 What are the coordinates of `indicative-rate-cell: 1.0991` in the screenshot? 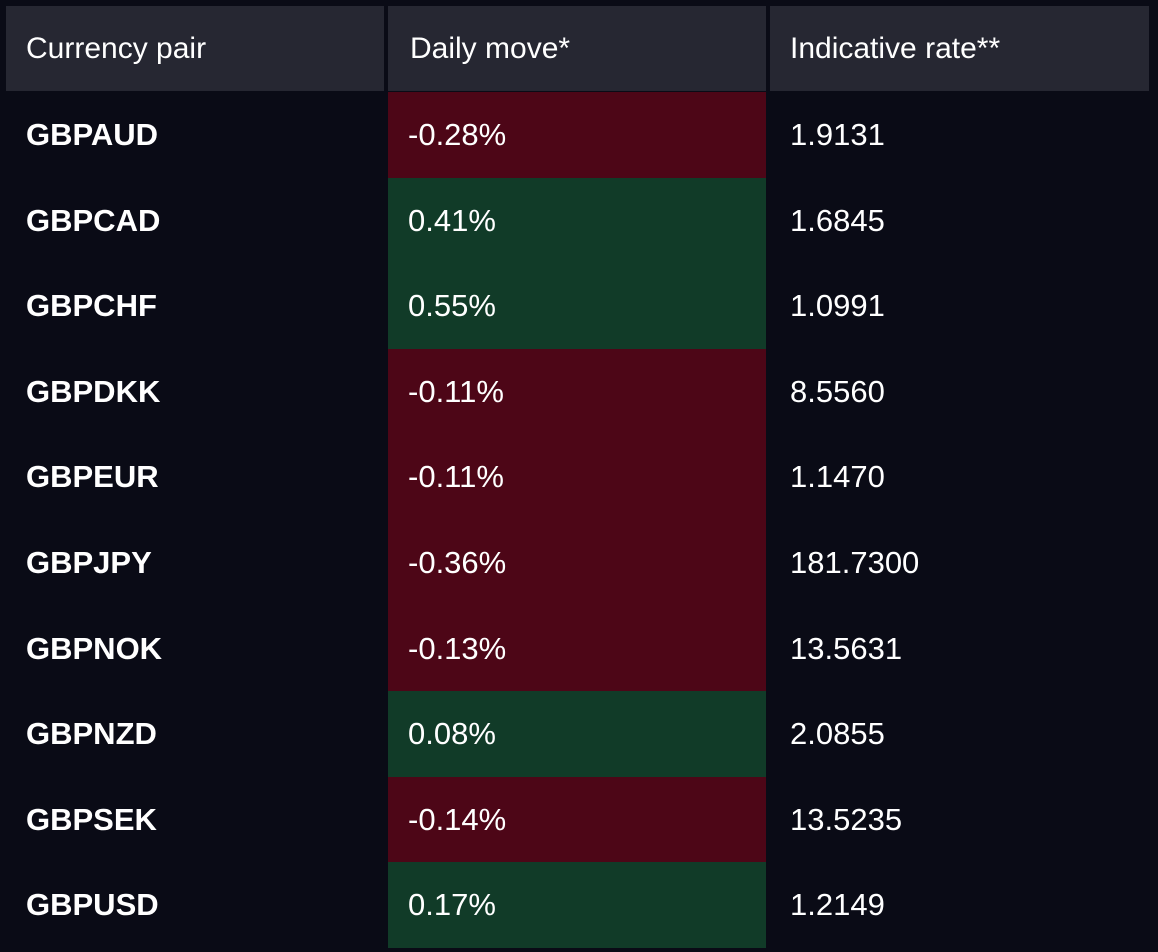 It's located at (837, 306).